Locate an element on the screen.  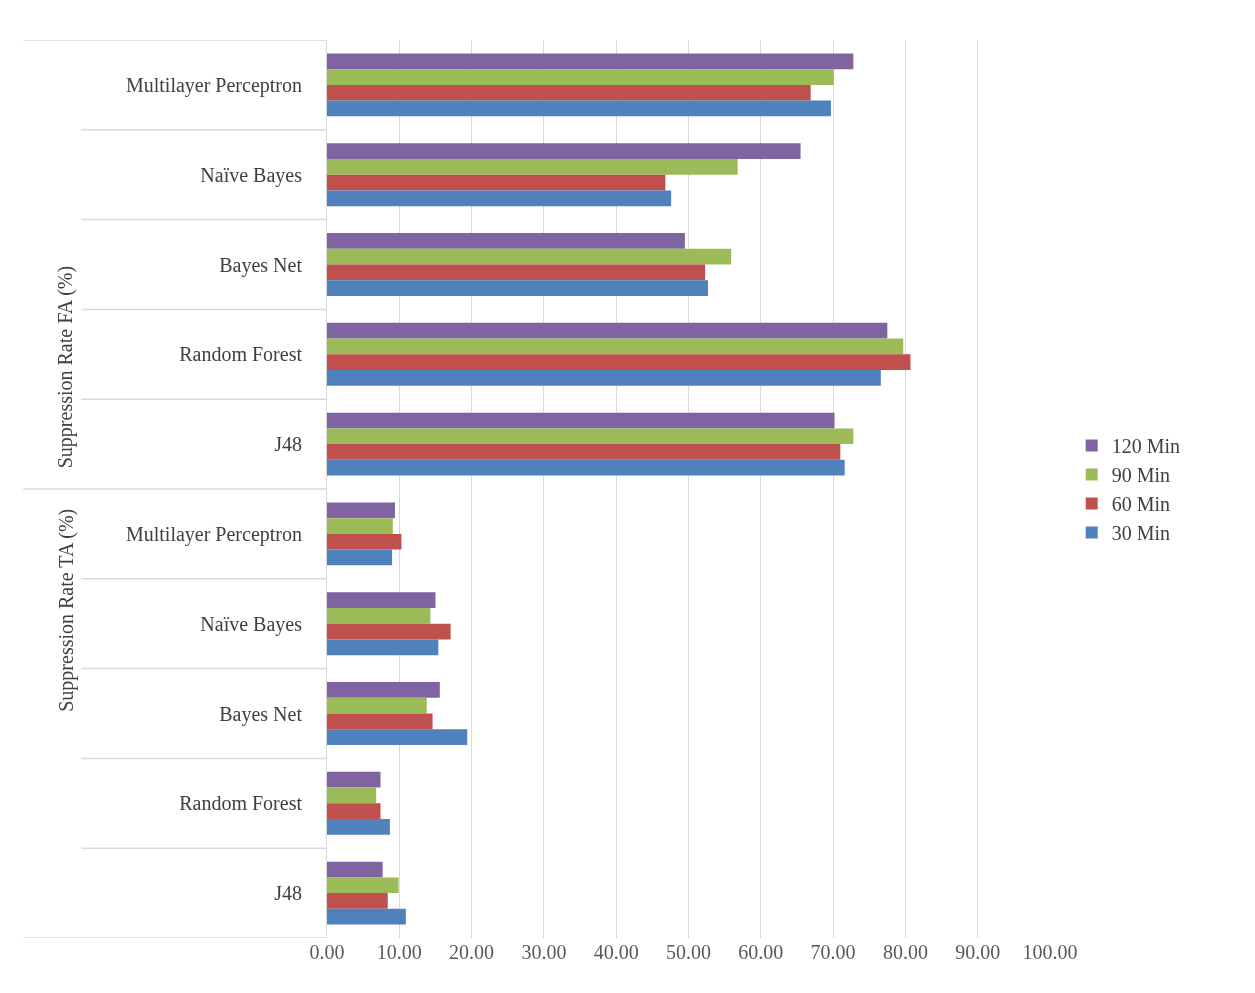
x-tick-label: 30.00 is located at coordinates (544, 952).